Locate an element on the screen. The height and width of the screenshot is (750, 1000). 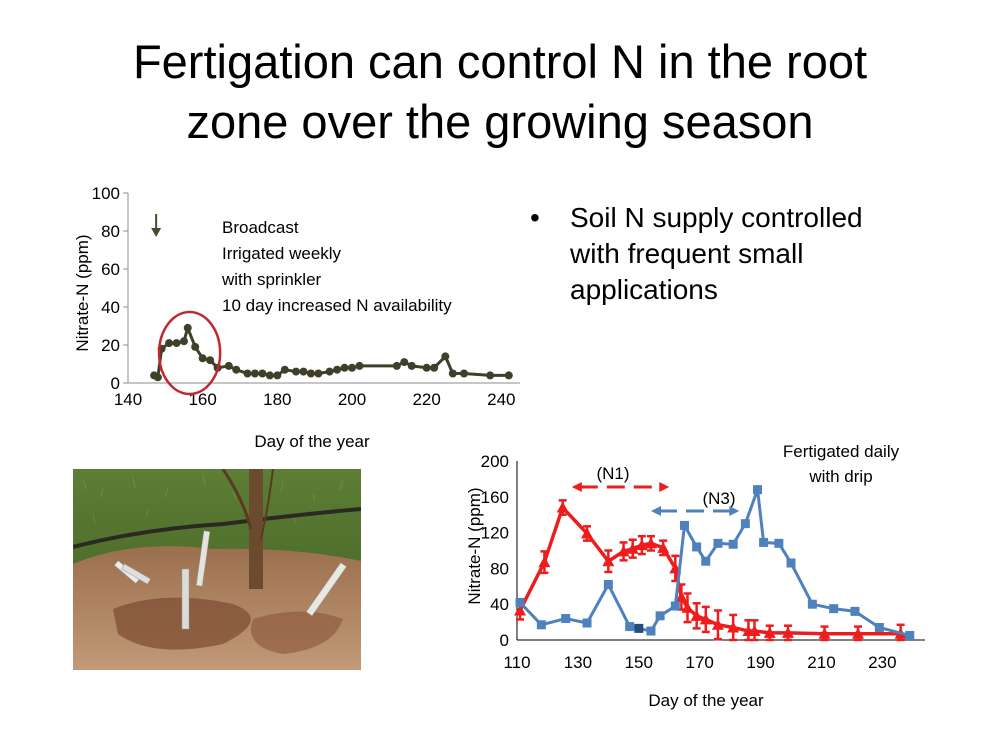
n1-period-arrowhead-right-icon is located at coordinates (664, 487).